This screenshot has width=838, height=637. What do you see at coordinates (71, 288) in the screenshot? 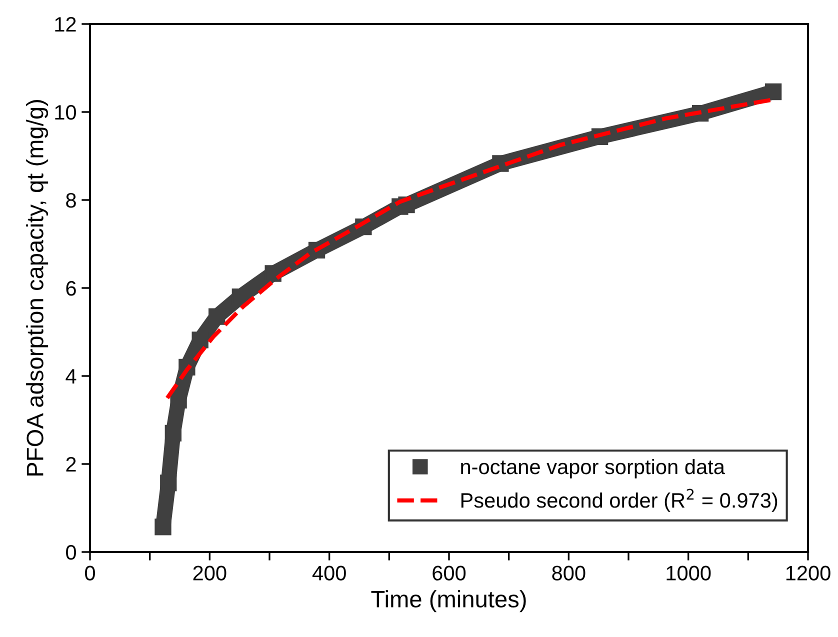
I see `y-tick-label: 6` at bounding box center [71, 288].